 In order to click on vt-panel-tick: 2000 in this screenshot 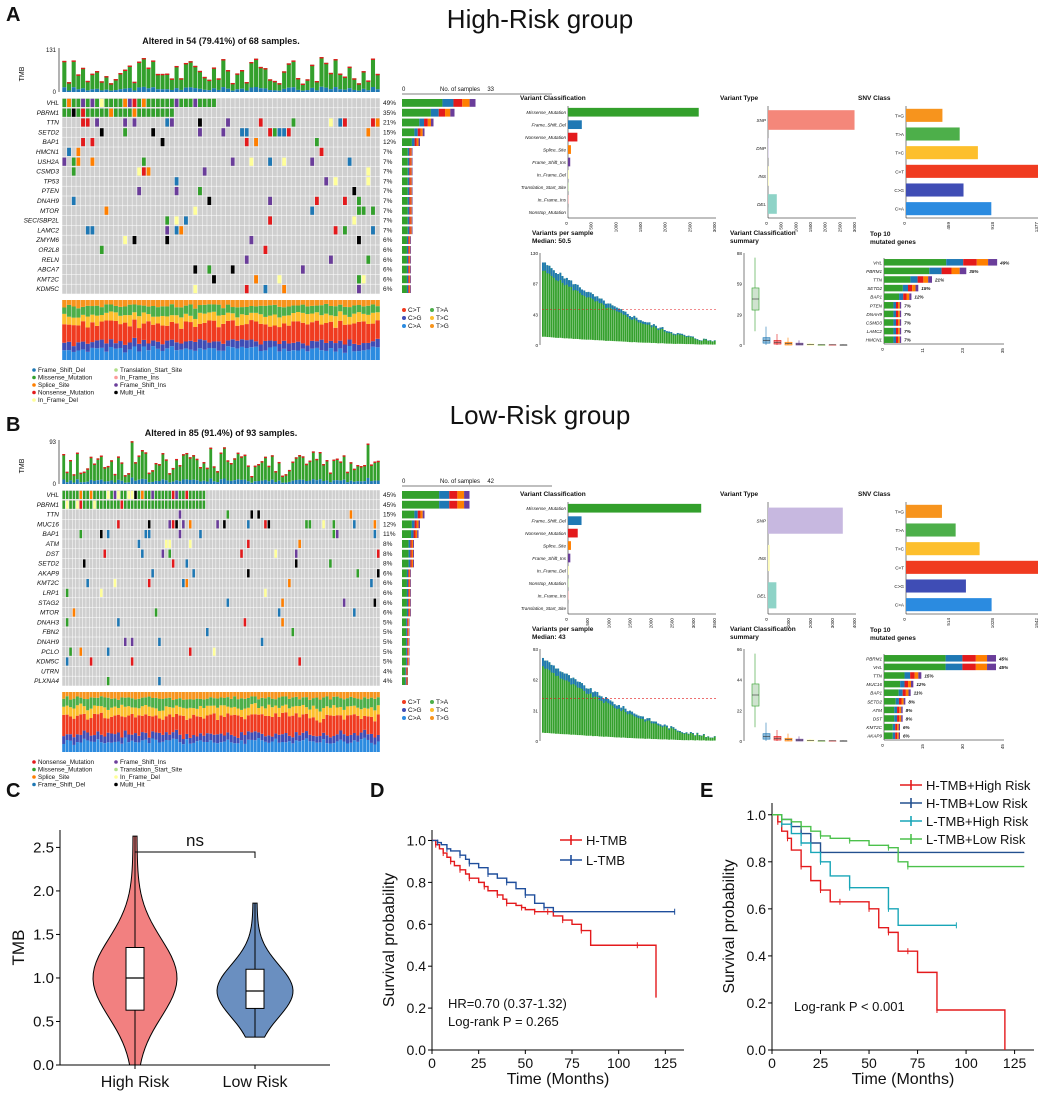, I will do `click(825, 227)`.